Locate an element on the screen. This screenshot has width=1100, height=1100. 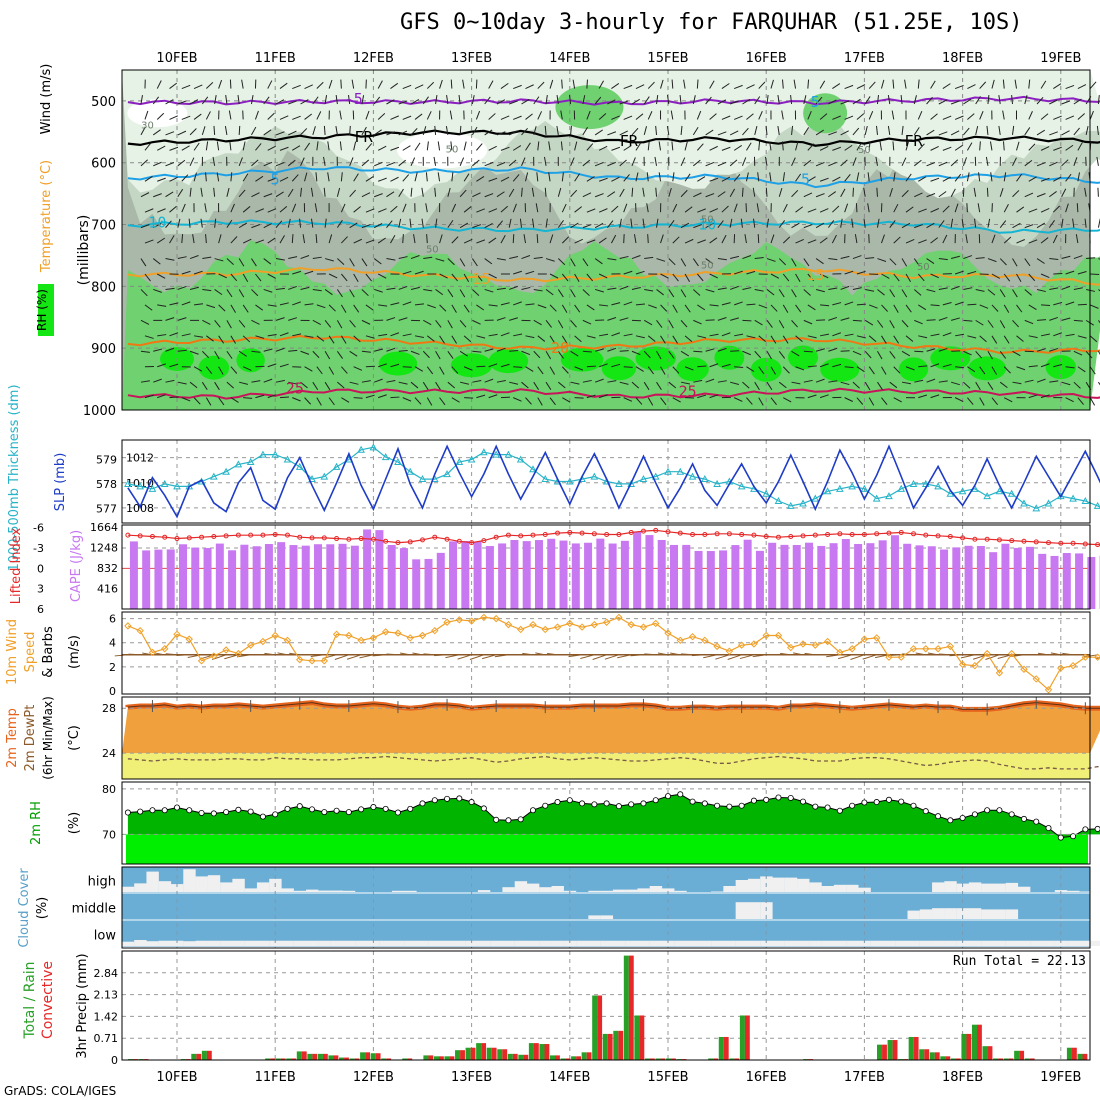
precip-axis-label-a: Total / Rain is located at coordinates (30, 1000).